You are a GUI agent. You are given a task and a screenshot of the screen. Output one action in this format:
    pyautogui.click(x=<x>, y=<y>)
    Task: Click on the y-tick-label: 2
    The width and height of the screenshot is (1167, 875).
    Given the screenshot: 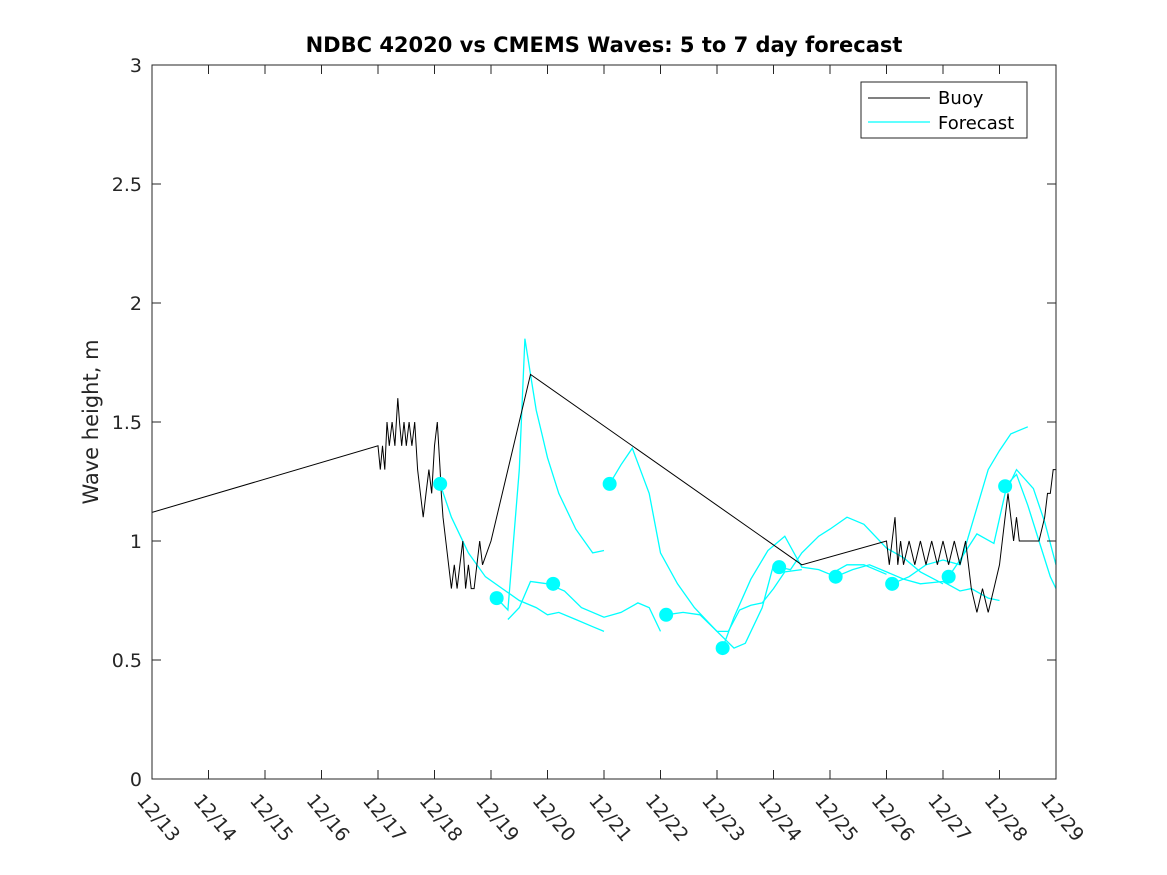 What is the action you would take?
    pyautogui.click(x=136, y=304)
    